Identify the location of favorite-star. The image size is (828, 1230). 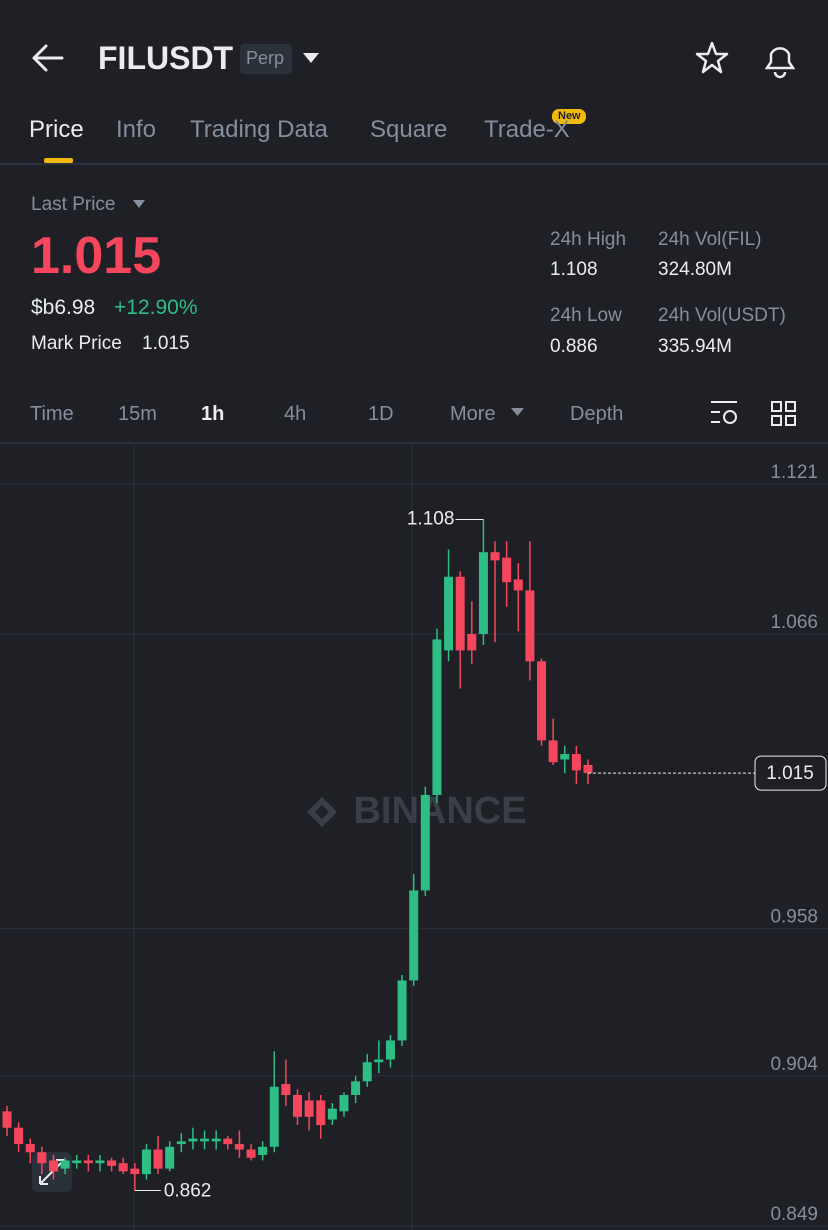
(712, 57).